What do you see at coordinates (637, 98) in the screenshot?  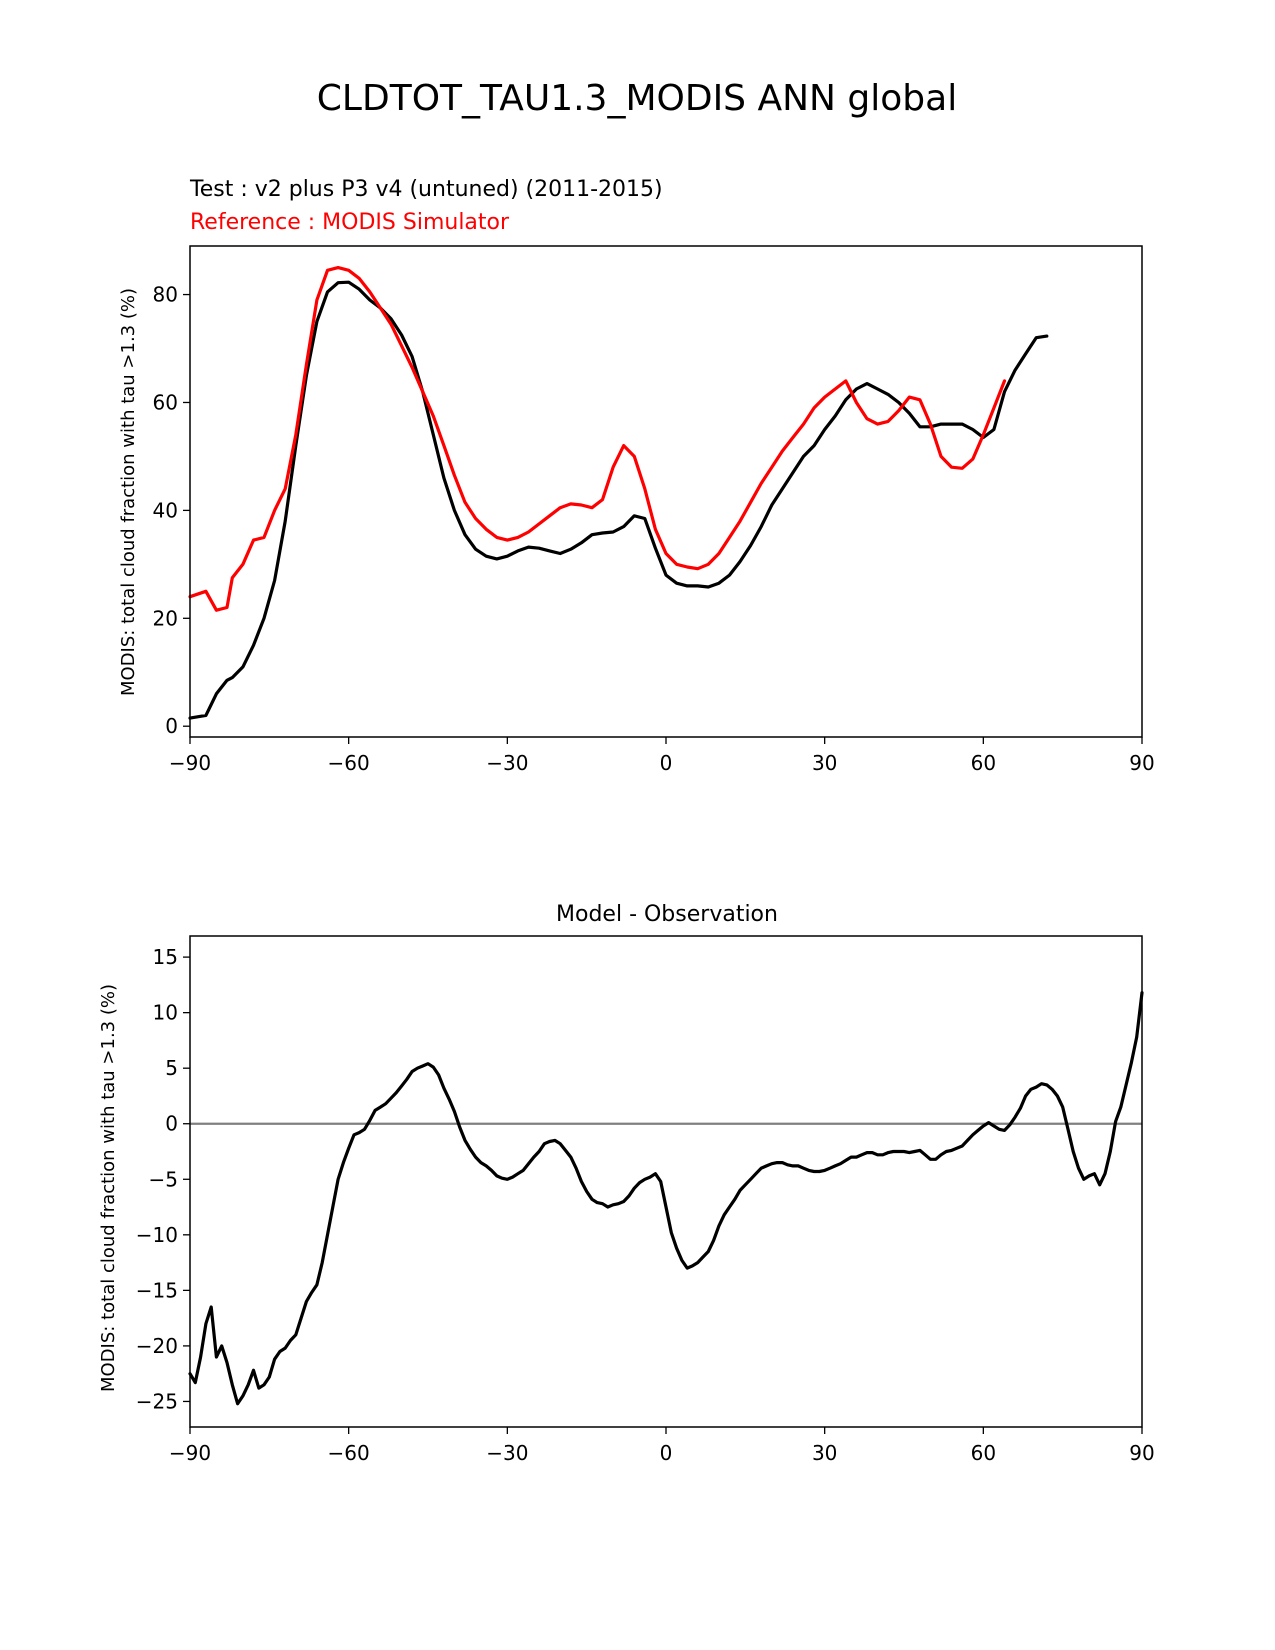 I see `figure-suptitle: CLDTOT_TAU1.3_MODIS ANN global` at bounding box center [637, 98].